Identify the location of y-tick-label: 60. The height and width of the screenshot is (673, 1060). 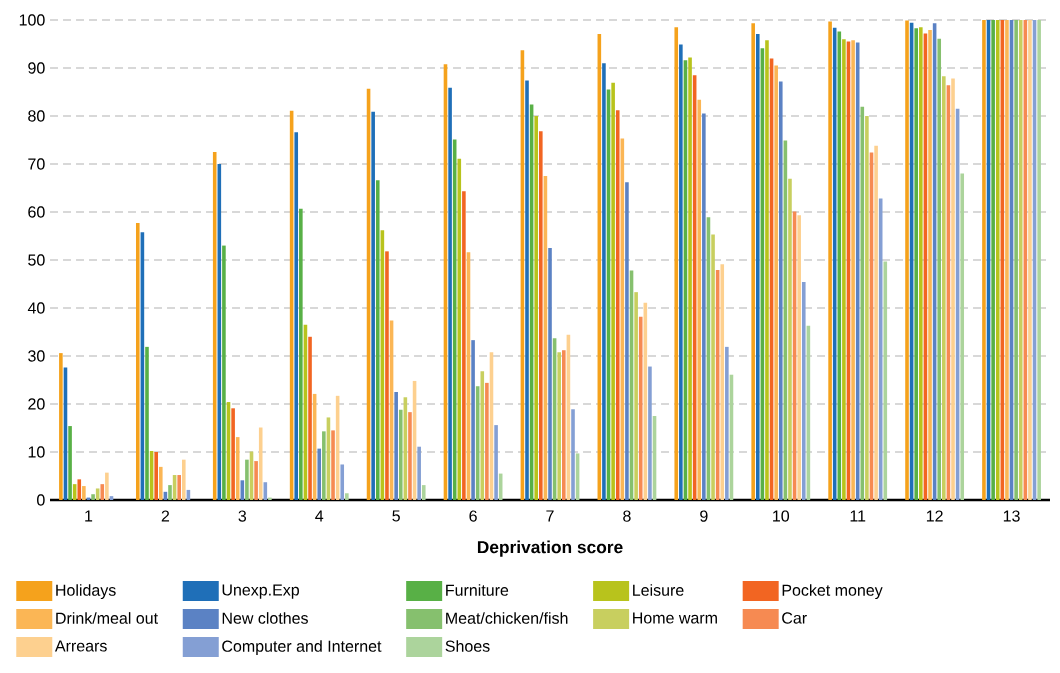
(36, 212).